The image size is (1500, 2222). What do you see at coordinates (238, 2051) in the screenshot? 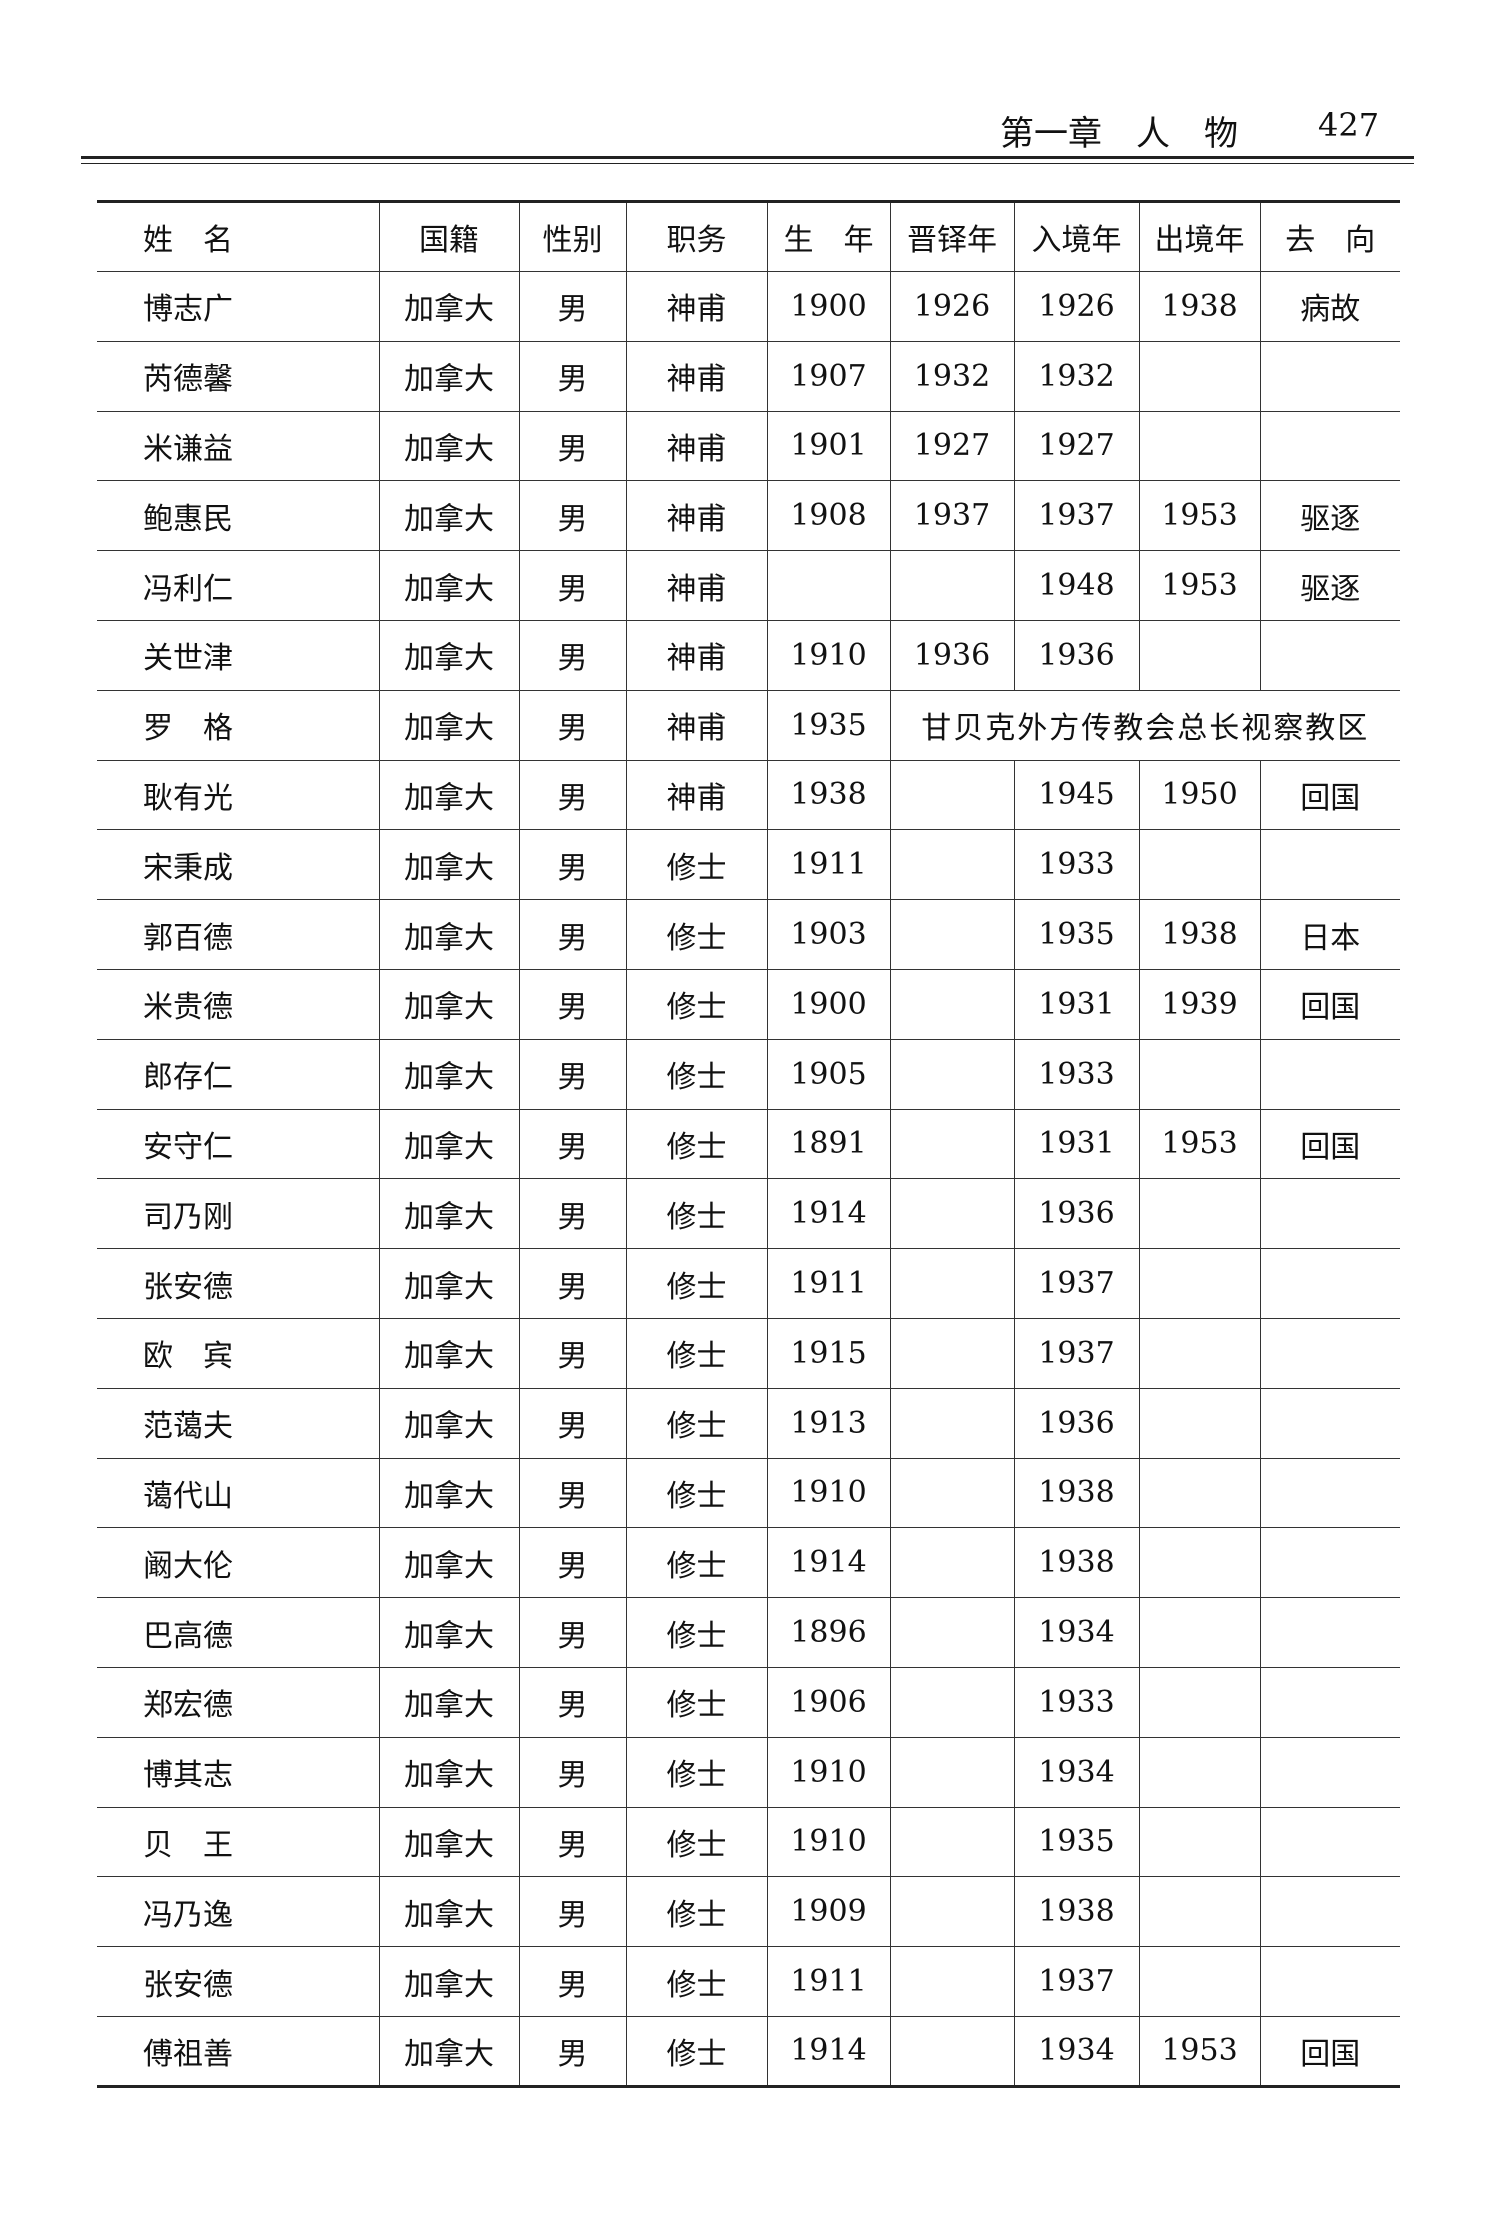
I see `name-cell: 傅祖善` at bounding box center [238, 2051].